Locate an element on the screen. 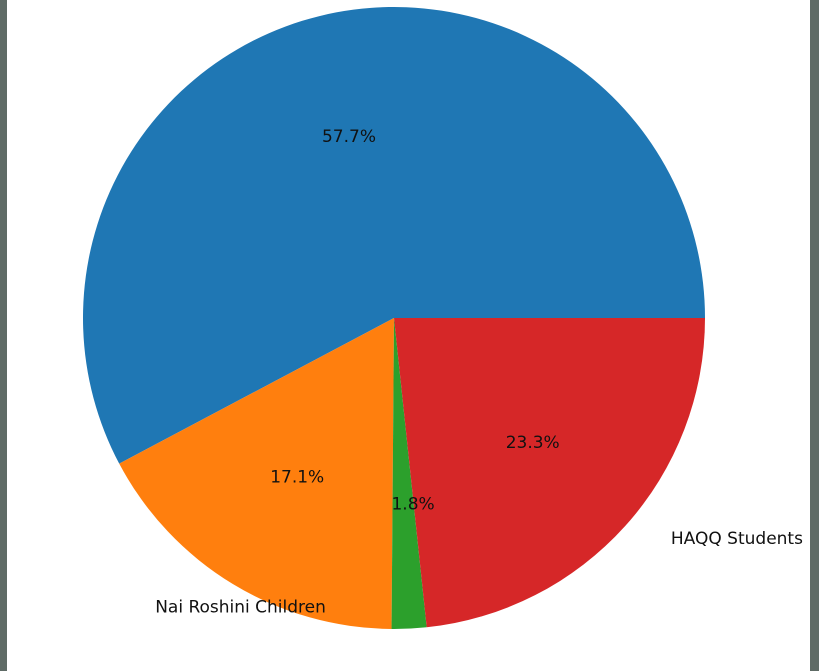  pie-category-label: Nai Roshini Children is located at coordinates (240, 608).